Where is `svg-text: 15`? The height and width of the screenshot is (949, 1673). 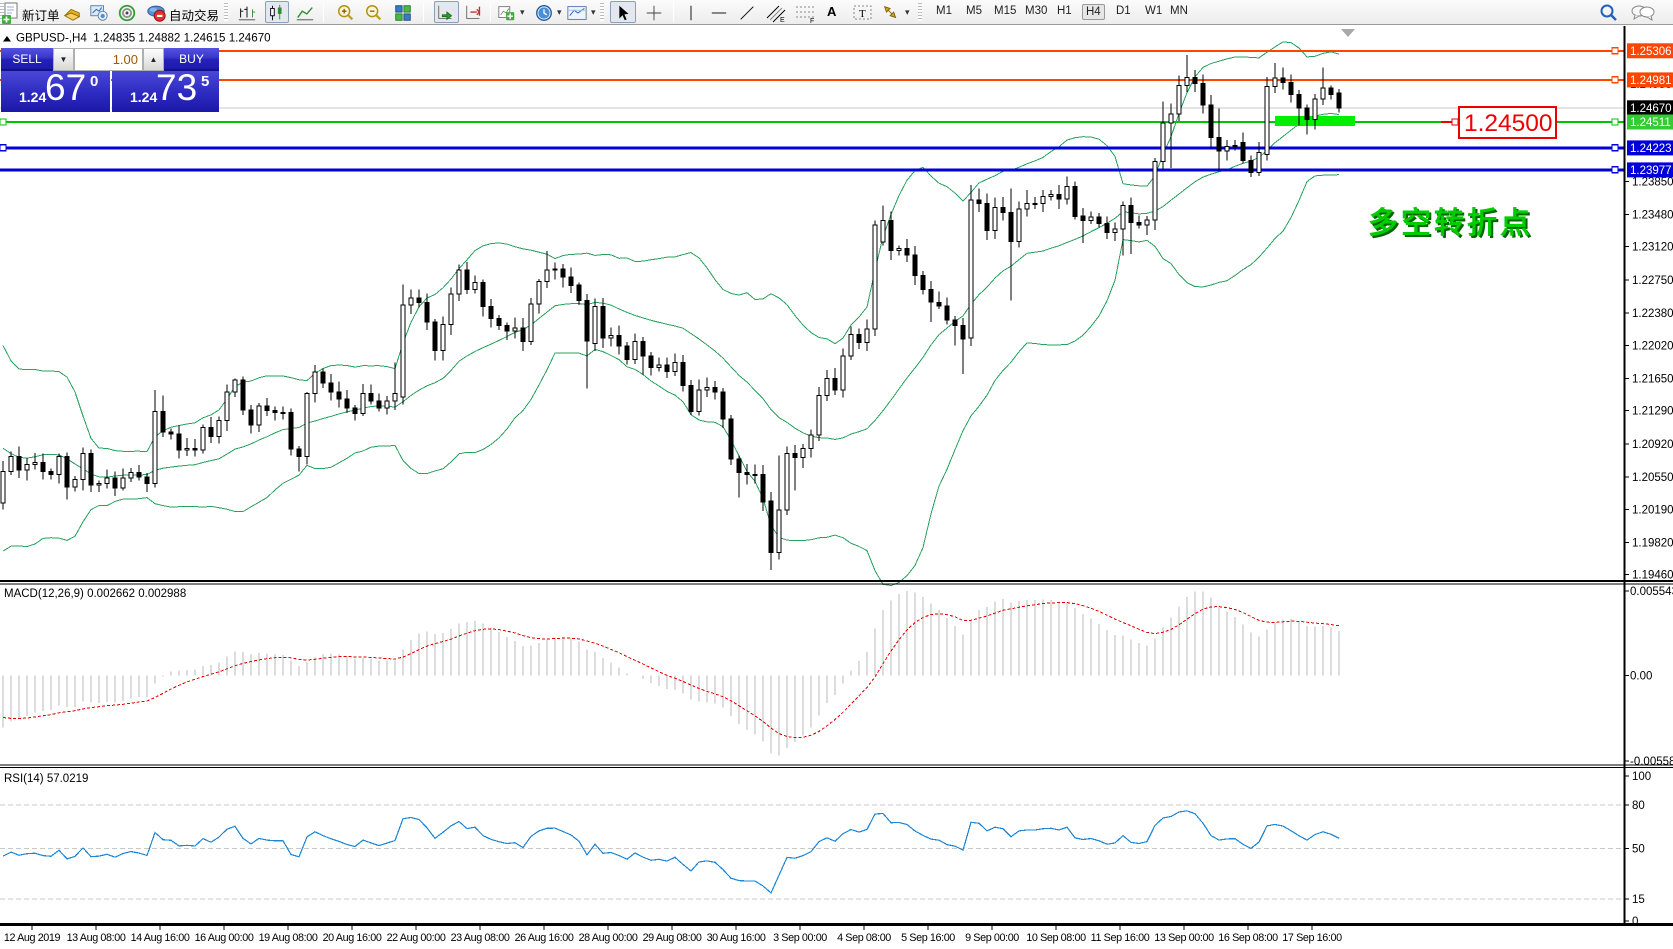 svg-text: 15 is located at coordinates (1638, 900).